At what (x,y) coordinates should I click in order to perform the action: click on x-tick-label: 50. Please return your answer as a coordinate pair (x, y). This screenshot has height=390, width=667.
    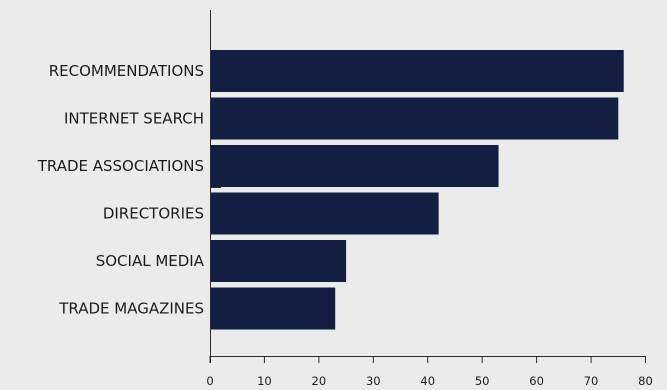
    Looking at the image, I should click on (482, 381).